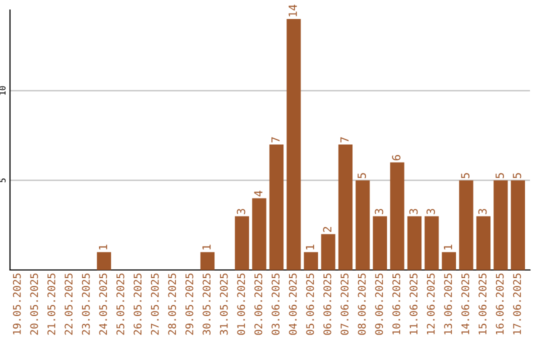 The height and width of the screenshot is (340, 540). I want to click on x-tick-label: 22.05.2025, so click(68, 304).